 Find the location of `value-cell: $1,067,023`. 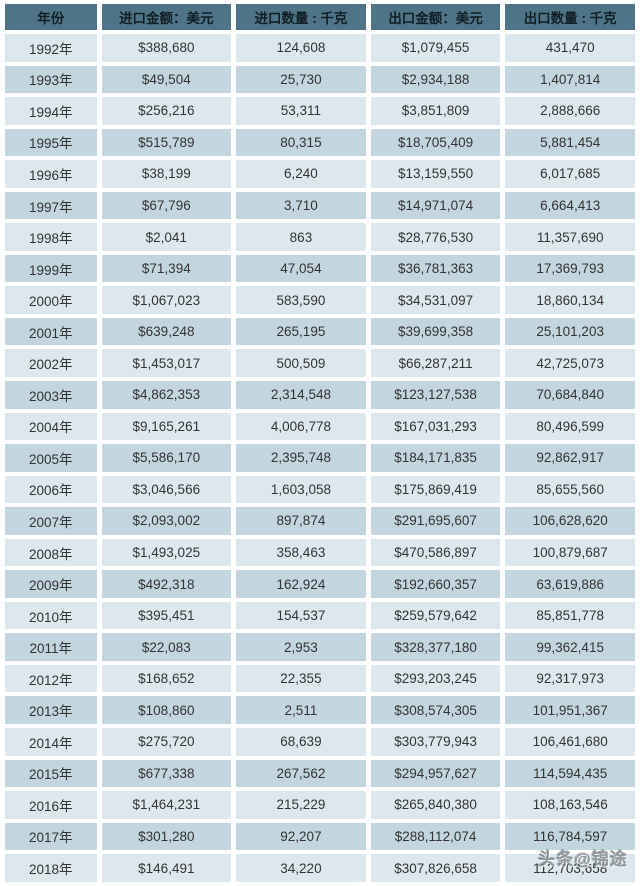

value-cell: $1,067,023 is located at coordinates (166, 300).